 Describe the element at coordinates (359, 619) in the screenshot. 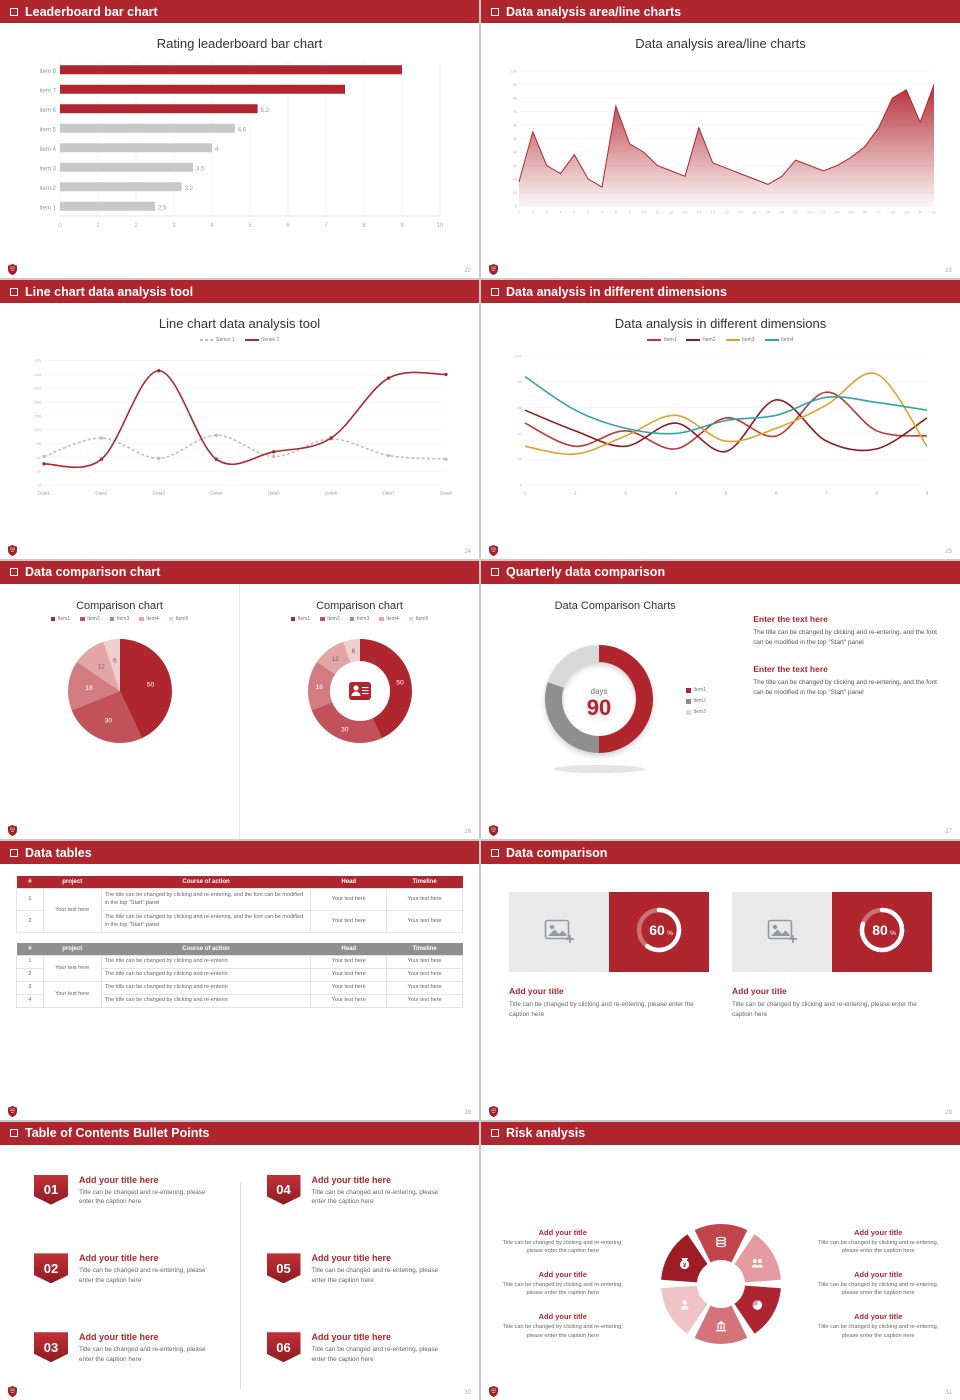

I see `legend-item: Item3` at that location.